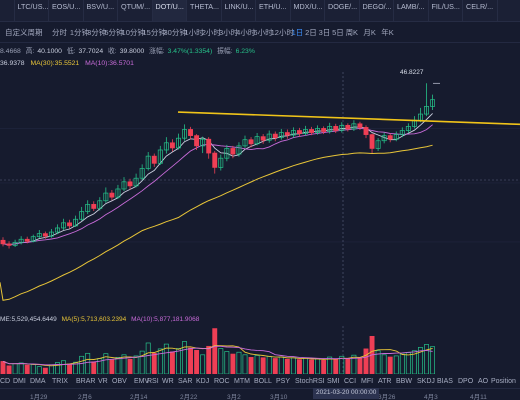 The image size is (520, 400). I want to click on indicator-button: ATR, so click(385, 381).